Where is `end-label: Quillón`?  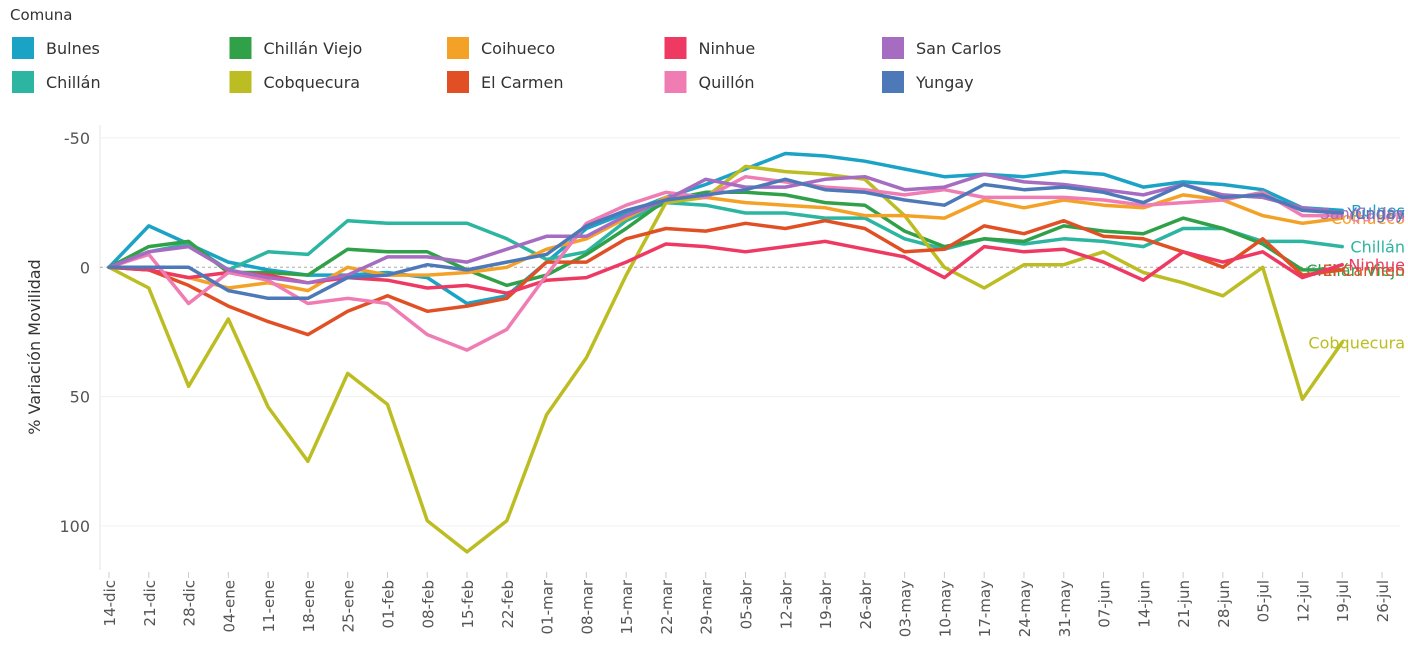 end-label: Quillón is located at coordinates (1377, 216).